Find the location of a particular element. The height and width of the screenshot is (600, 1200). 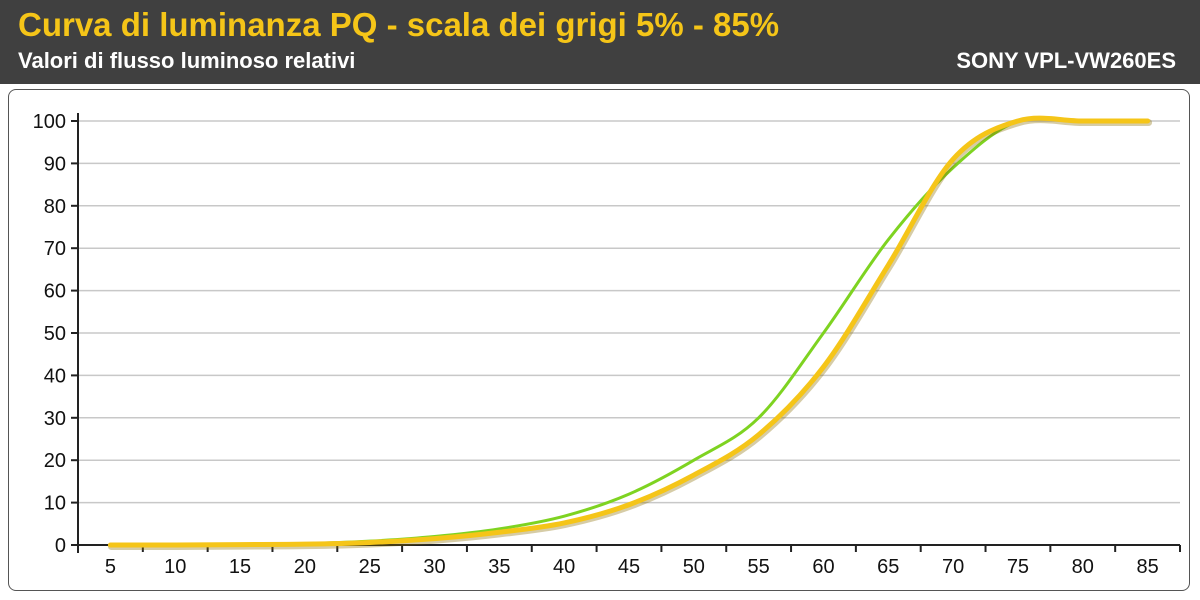

x-tick-label-50: 50 is located at coordinates (694, 567).